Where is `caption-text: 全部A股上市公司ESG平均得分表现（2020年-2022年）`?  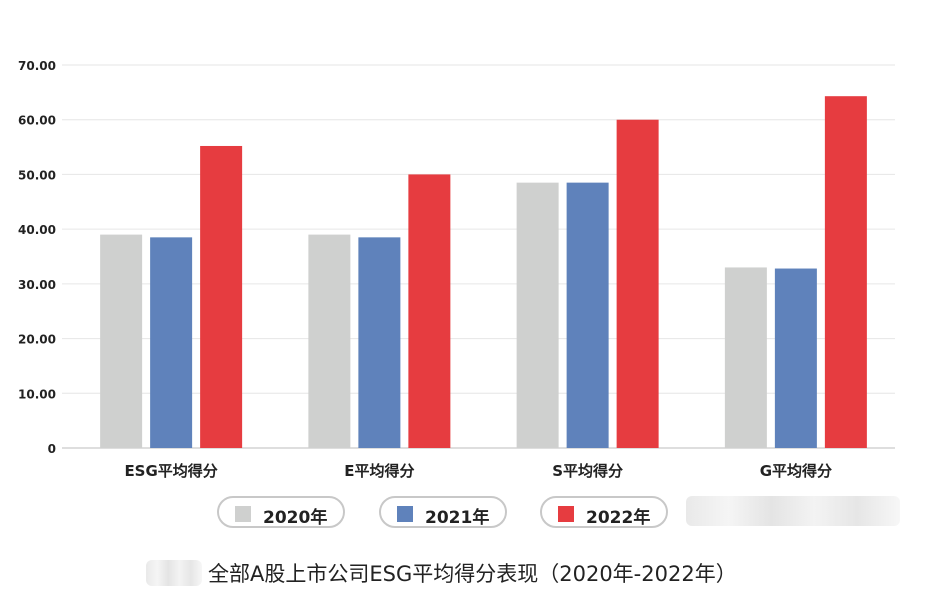 caption-text: 全部A股上市公司ESG平均得分表现（2020年-2022年） is located at coordinates (472, 574).